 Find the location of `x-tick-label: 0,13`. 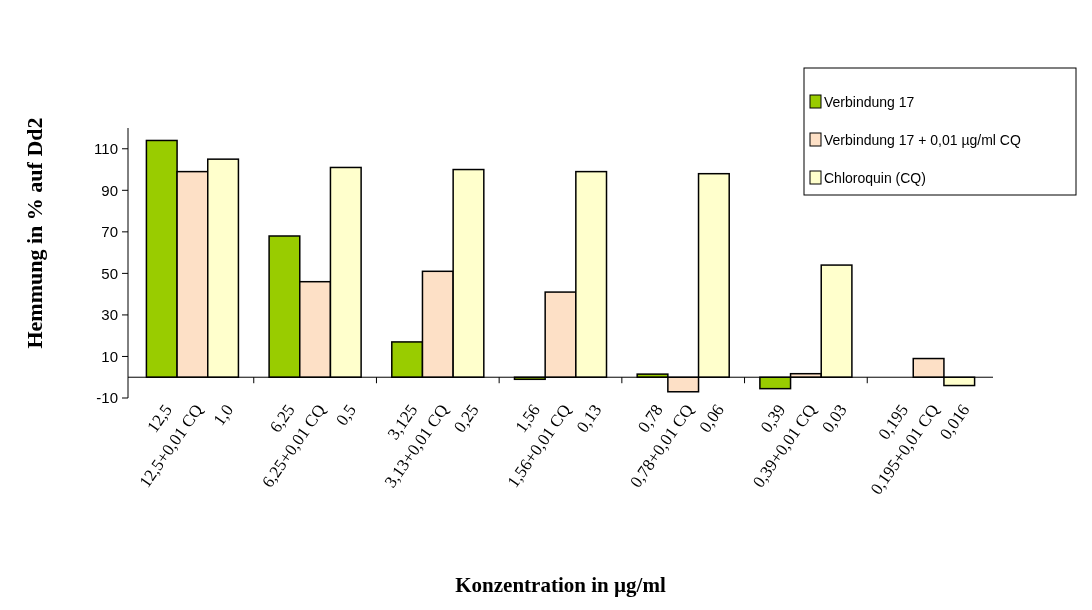

x-tick-label: 0,13 is located at coordinates (589, 418).